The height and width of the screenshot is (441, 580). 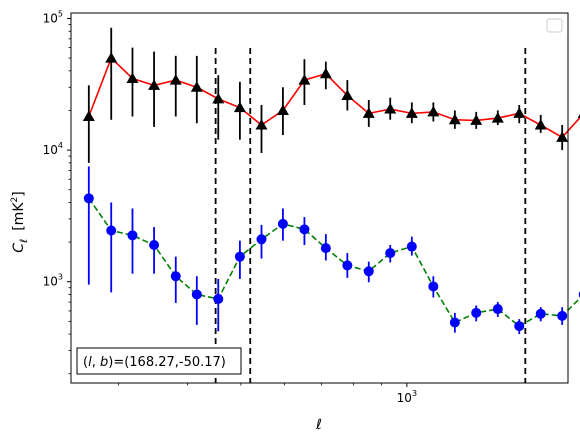 I want to click on annotation-values: =(168.27,-50.17), so click(x=169, y=362).